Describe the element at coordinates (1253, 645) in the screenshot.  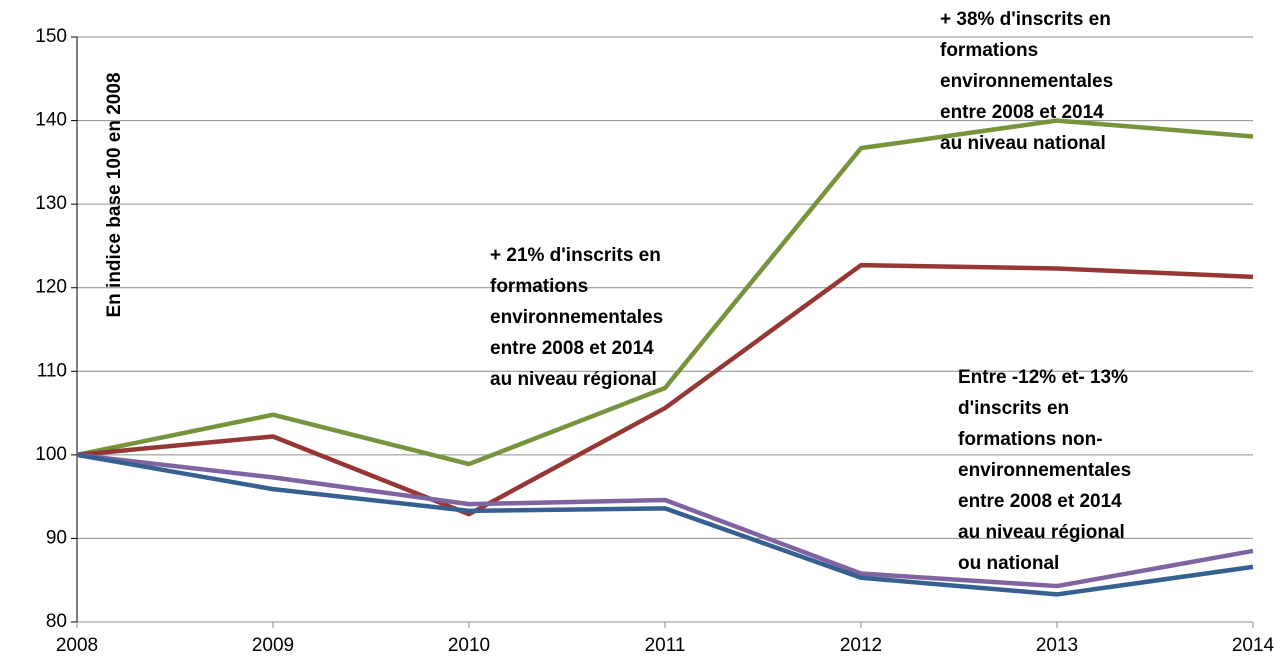
I see `x-tick-label: 2014` at that location.